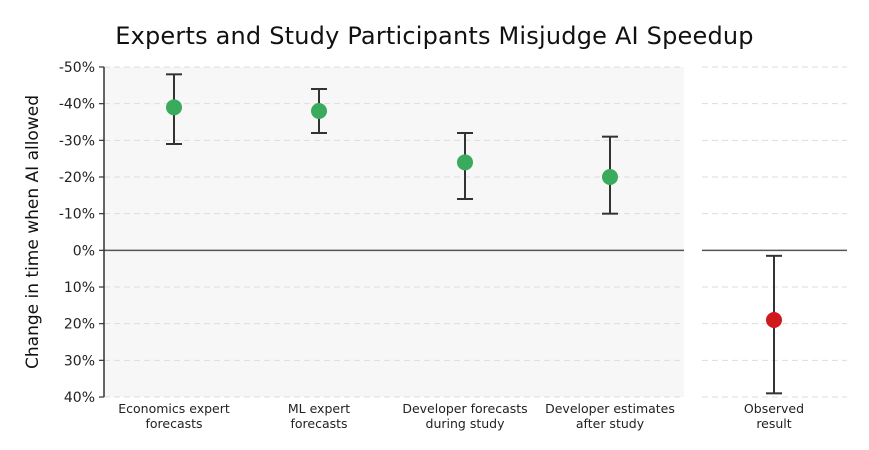  I want to click on category-label: after study, so click(610, 423).